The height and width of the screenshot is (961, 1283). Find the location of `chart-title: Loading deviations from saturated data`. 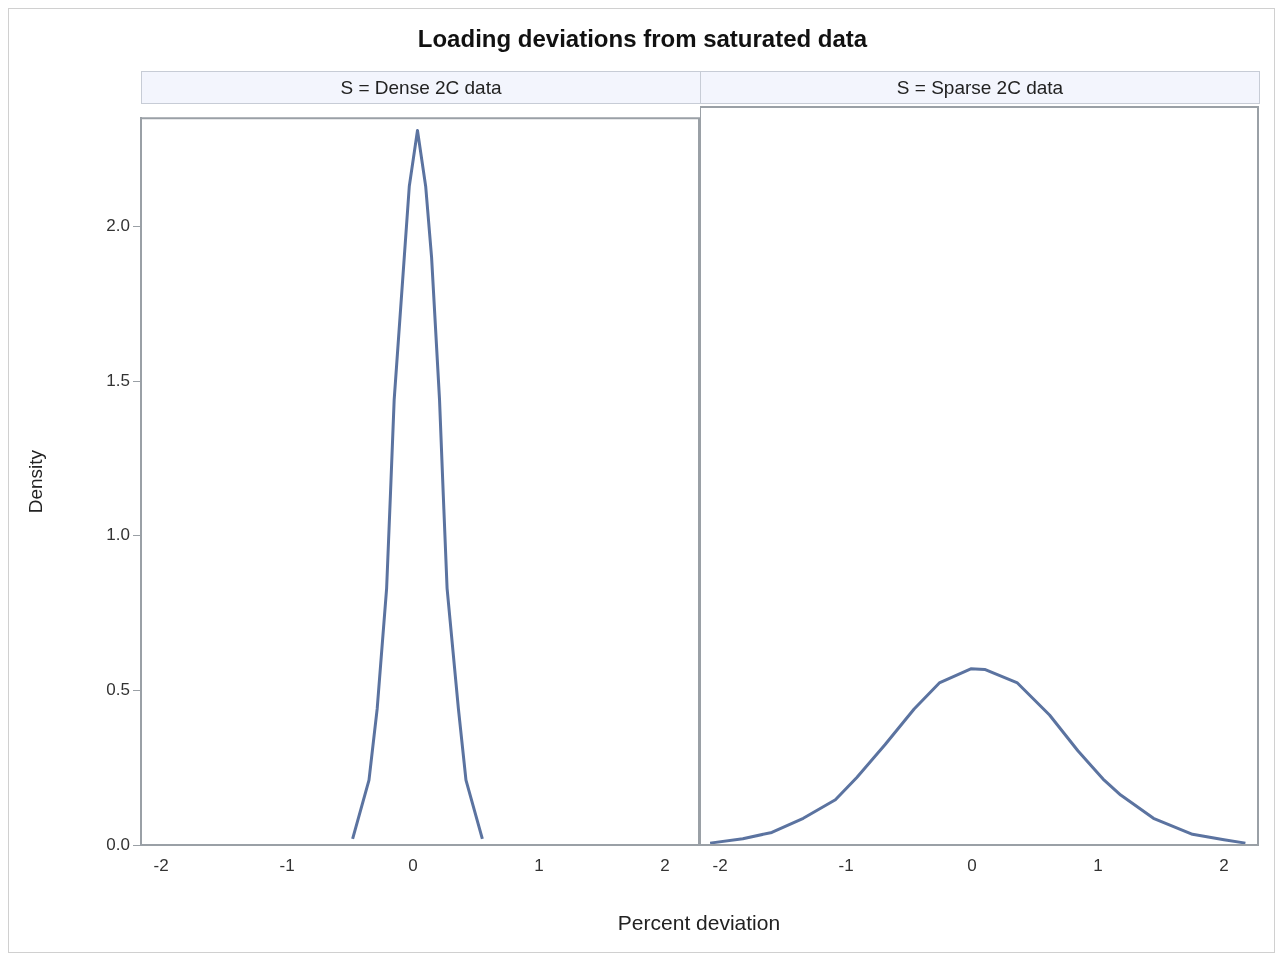

chart-title: Loading deviations from saturated data is located at coordinates (642, 39).